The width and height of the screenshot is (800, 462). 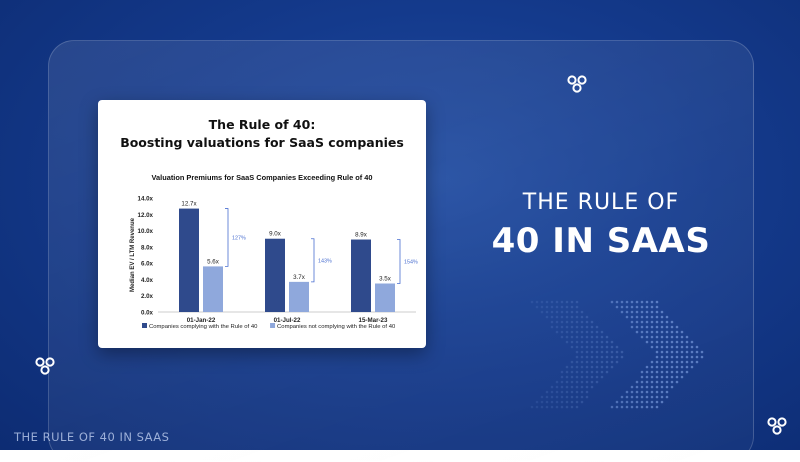 I want to click on premium-label: 143%, so click(x=325, y=261).